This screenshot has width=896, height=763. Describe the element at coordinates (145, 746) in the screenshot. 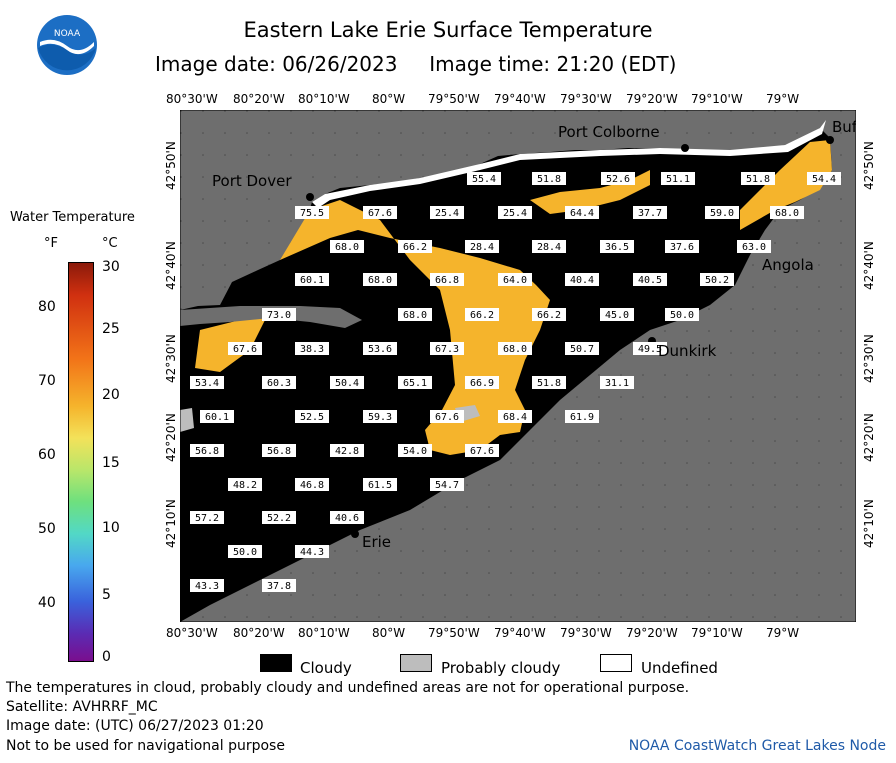

I see `navigation-warning: Not to be used for navigational purpose` at that location.